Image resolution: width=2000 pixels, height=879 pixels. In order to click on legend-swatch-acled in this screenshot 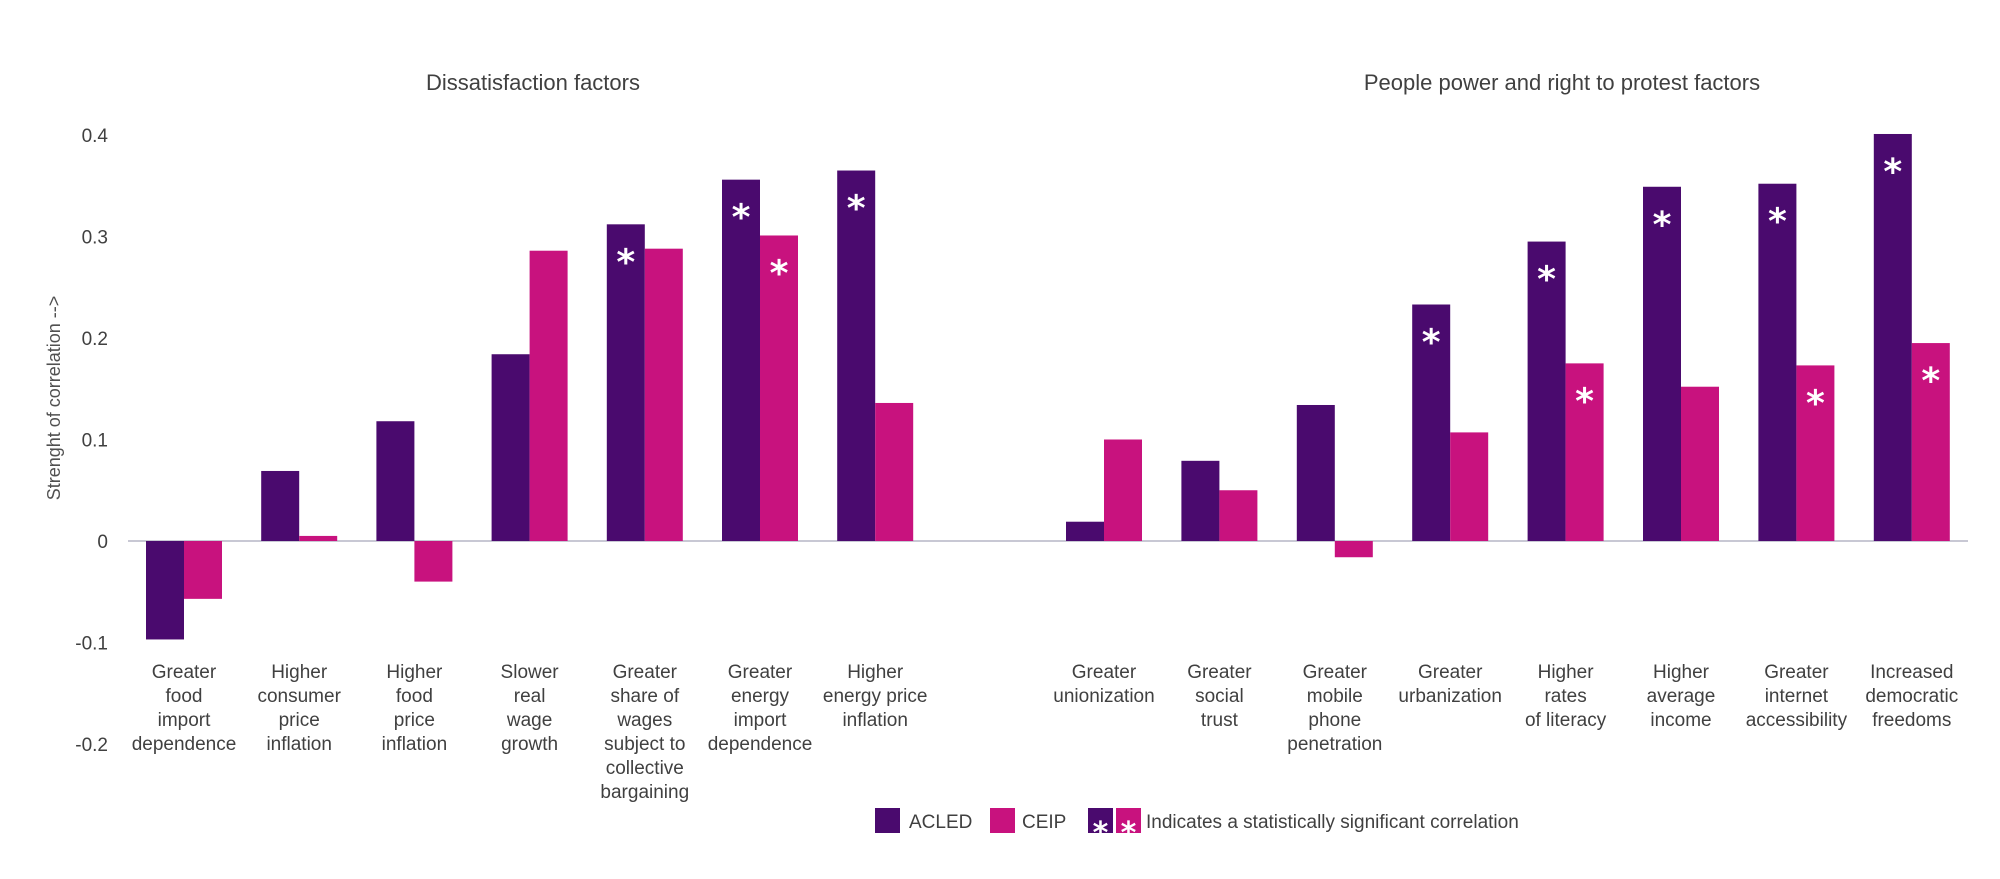, I will do `click(887, 820)`.